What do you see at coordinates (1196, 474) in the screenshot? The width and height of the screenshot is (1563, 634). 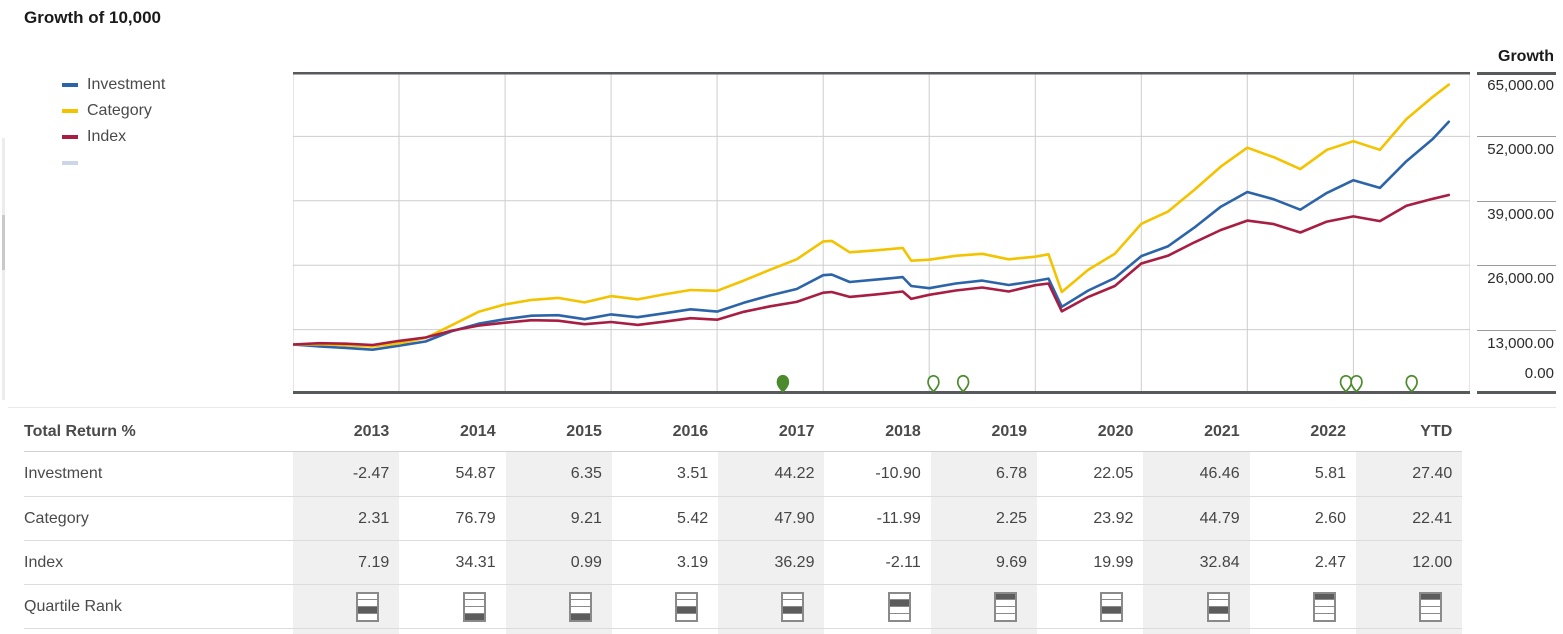 I see `cell-investment-2021: 46.46` at bounding box center [1196, 474].